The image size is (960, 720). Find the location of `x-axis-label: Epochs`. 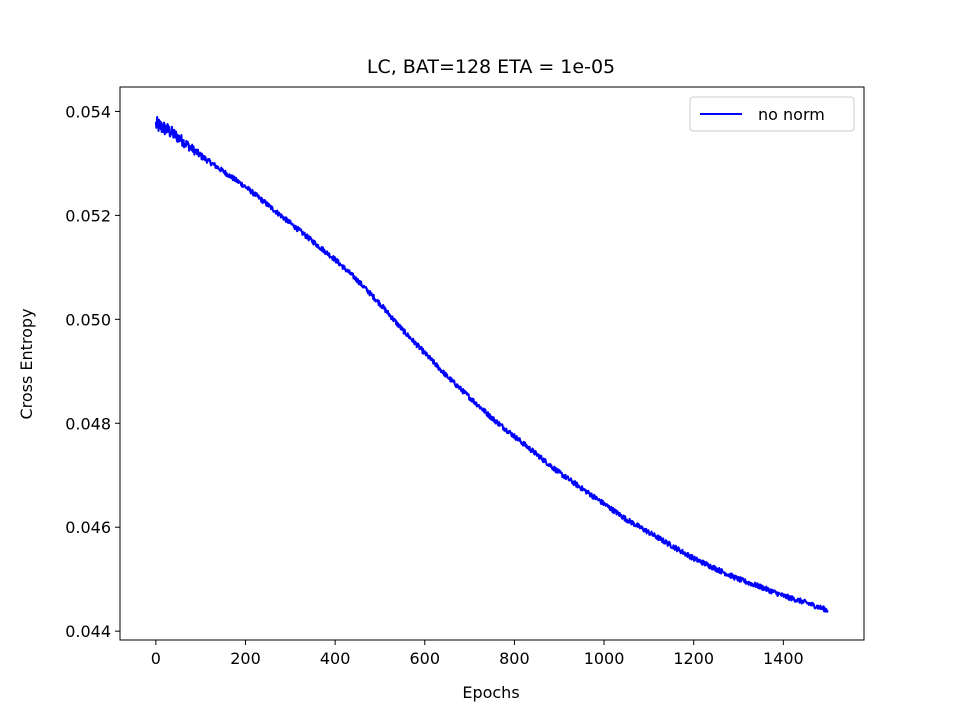

x-axis-label: Epochs is located at coordinates (490, 692).